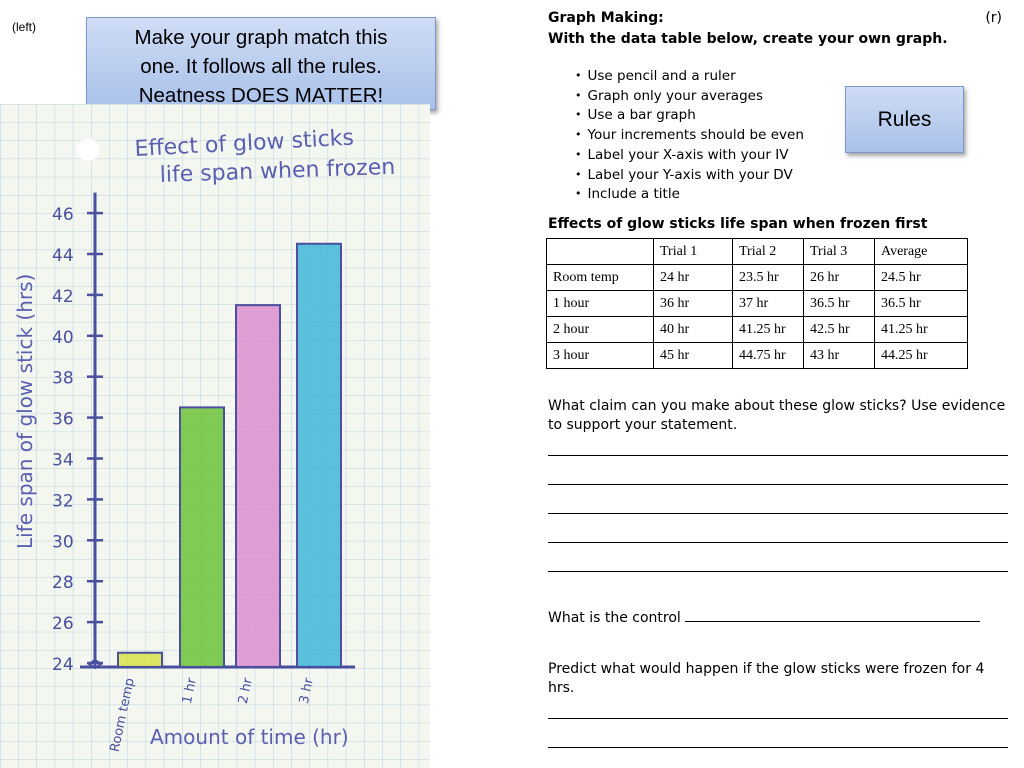 This screenshot has width=1024, height=768. What do you see at coordinates (25, 411) in the screenshot?
I see `y-axis-label: Life span of glow stick (hrs)` at bounding box center [25, 411].